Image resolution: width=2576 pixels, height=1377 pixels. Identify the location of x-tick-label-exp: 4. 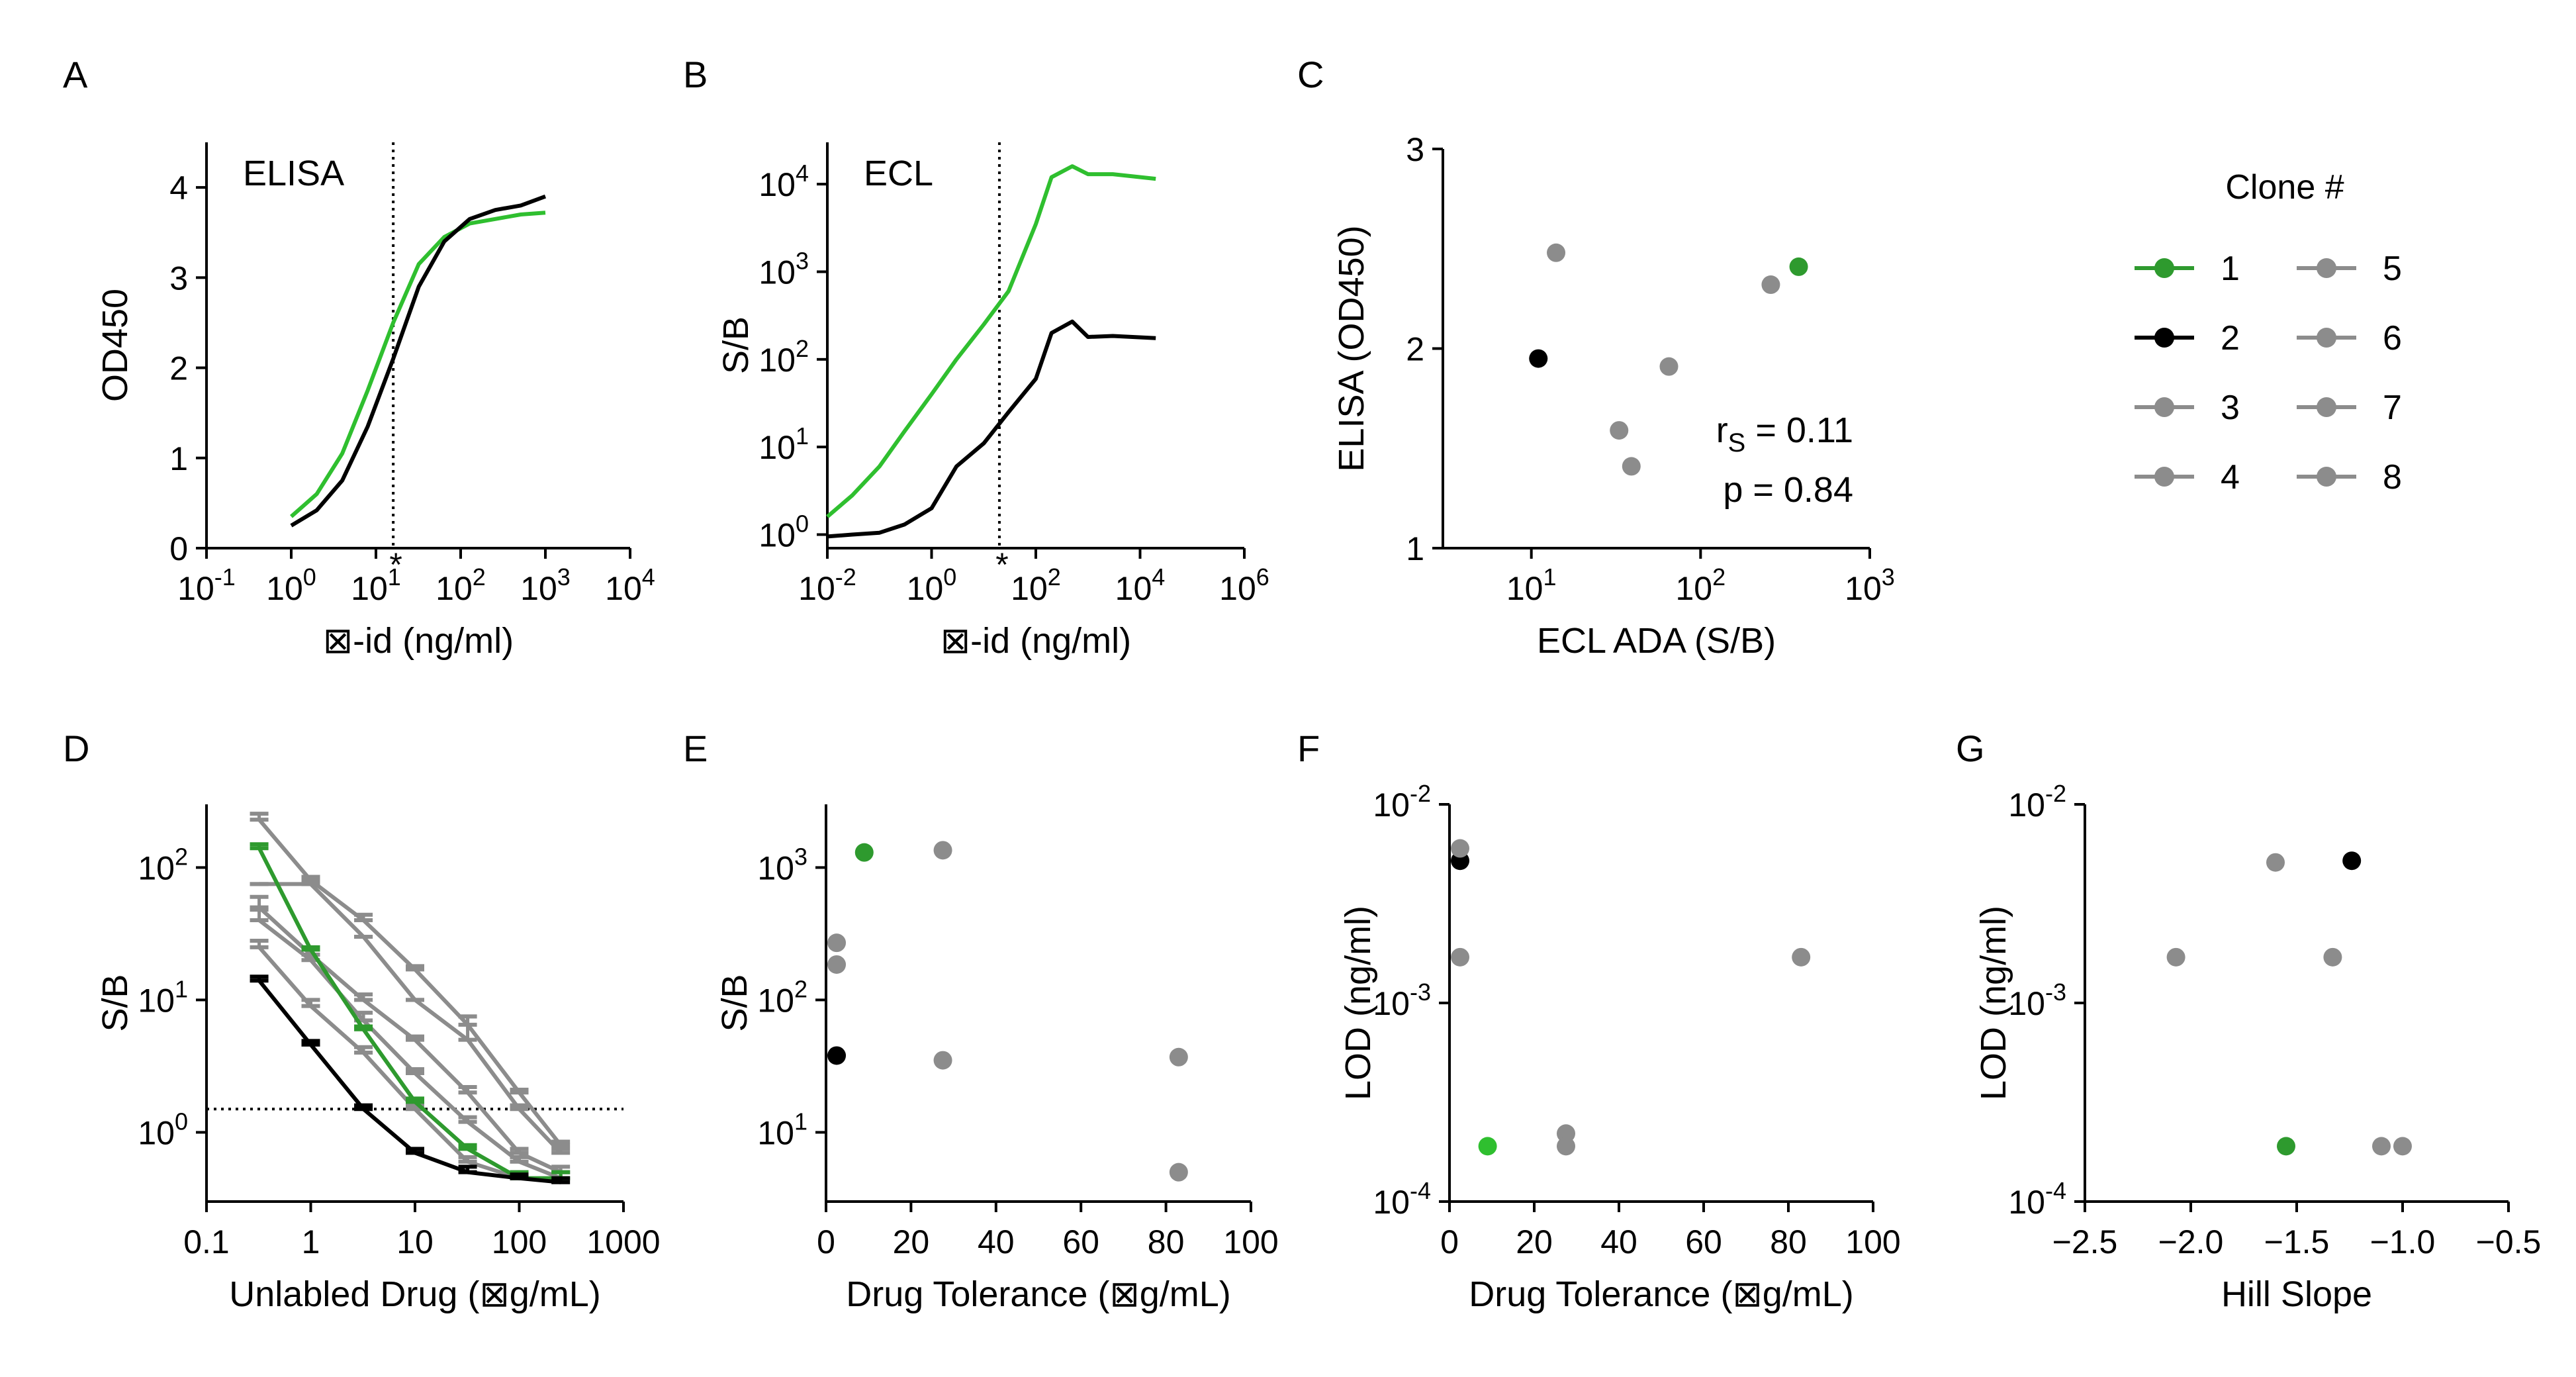
(648, 577).